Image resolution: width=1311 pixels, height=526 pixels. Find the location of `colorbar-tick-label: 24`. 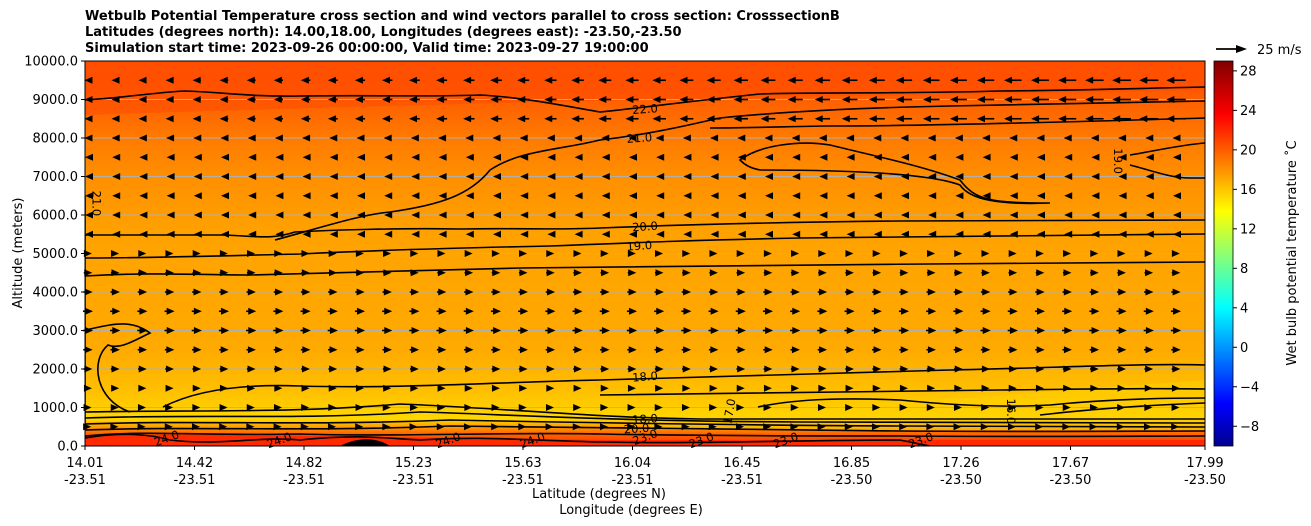

colorbar-tick-label: 24 is located at coordinates (1248, 111).